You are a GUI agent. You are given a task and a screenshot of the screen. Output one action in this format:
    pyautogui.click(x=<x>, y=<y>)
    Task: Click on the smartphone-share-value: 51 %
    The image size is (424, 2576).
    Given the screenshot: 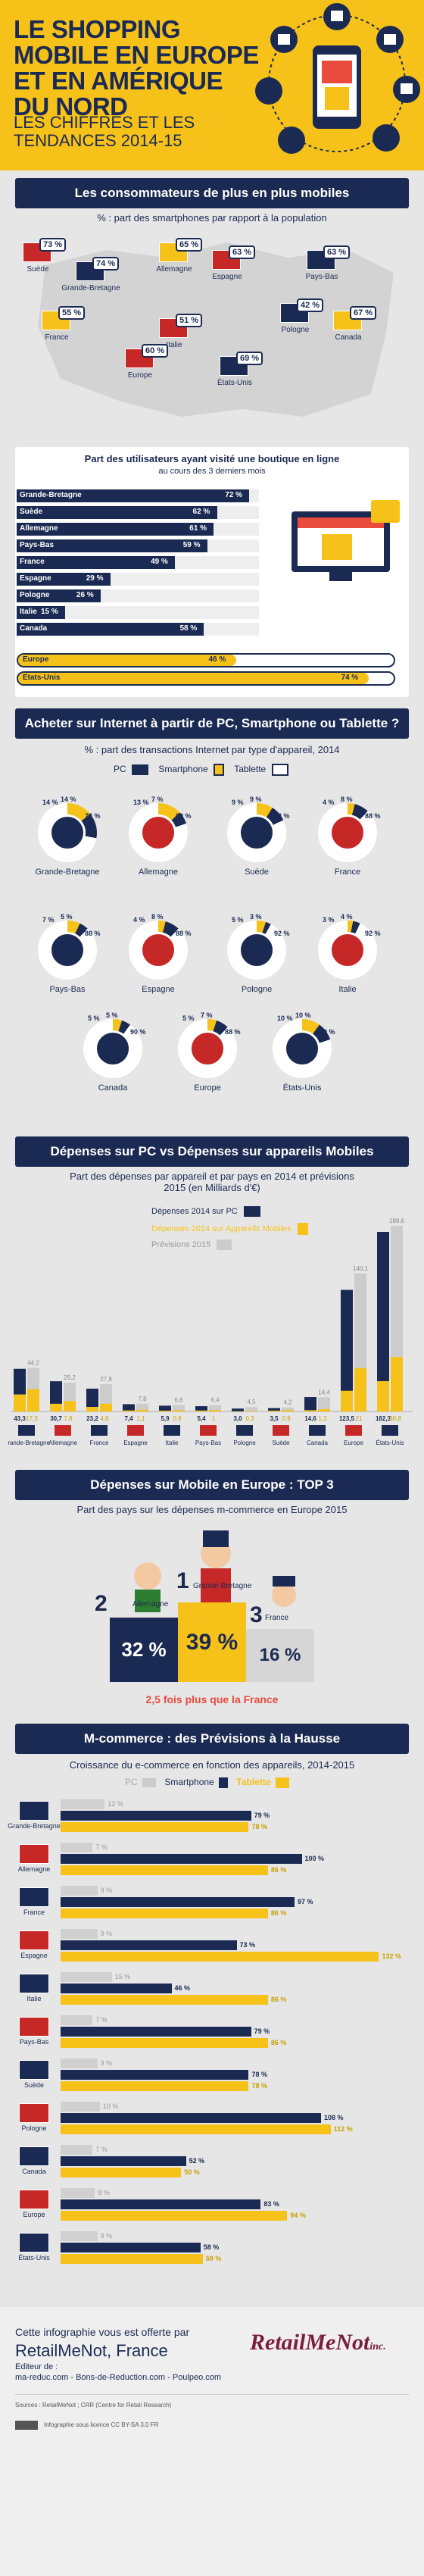 What is the action you would take?
    pyautogui.click(x=189, y=320)
    